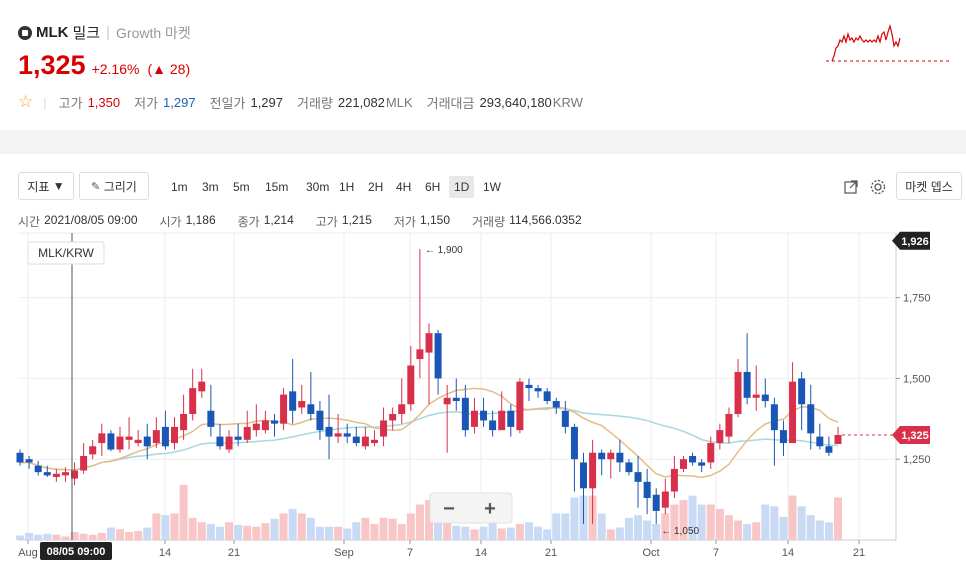  What do you see at coordinates (878, 187) in the screenshot?
I see `gear-icon` at bounding box center [878, 187].